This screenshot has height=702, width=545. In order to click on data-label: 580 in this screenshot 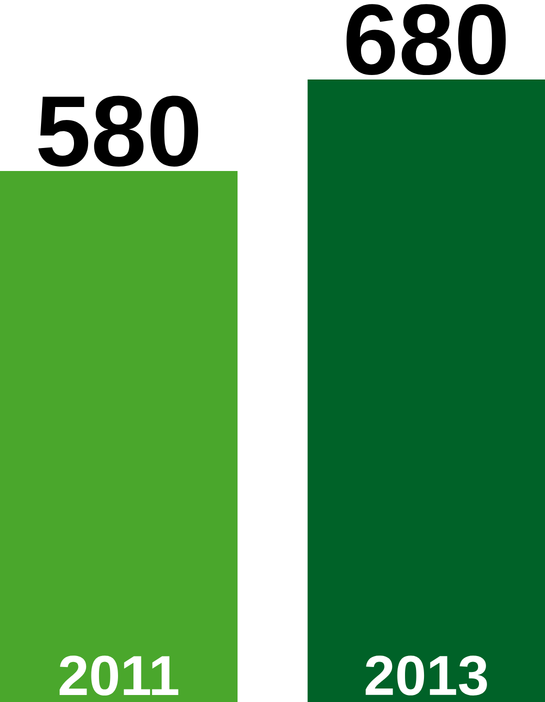, I will do `click(118, 131)`.